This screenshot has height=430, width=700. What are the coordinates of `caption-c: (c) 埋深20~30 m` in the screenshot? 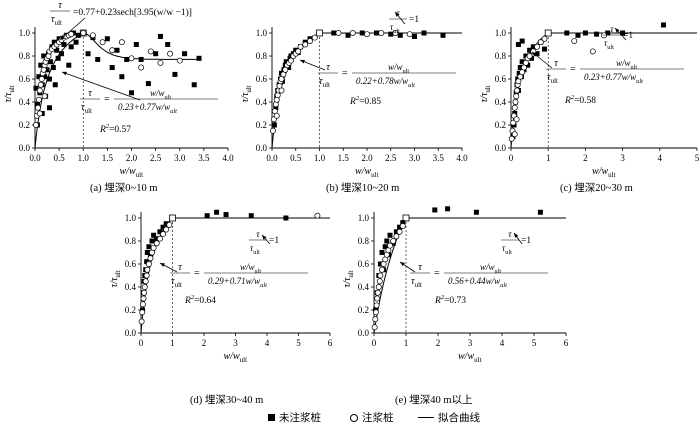 It's located at (596, 188).